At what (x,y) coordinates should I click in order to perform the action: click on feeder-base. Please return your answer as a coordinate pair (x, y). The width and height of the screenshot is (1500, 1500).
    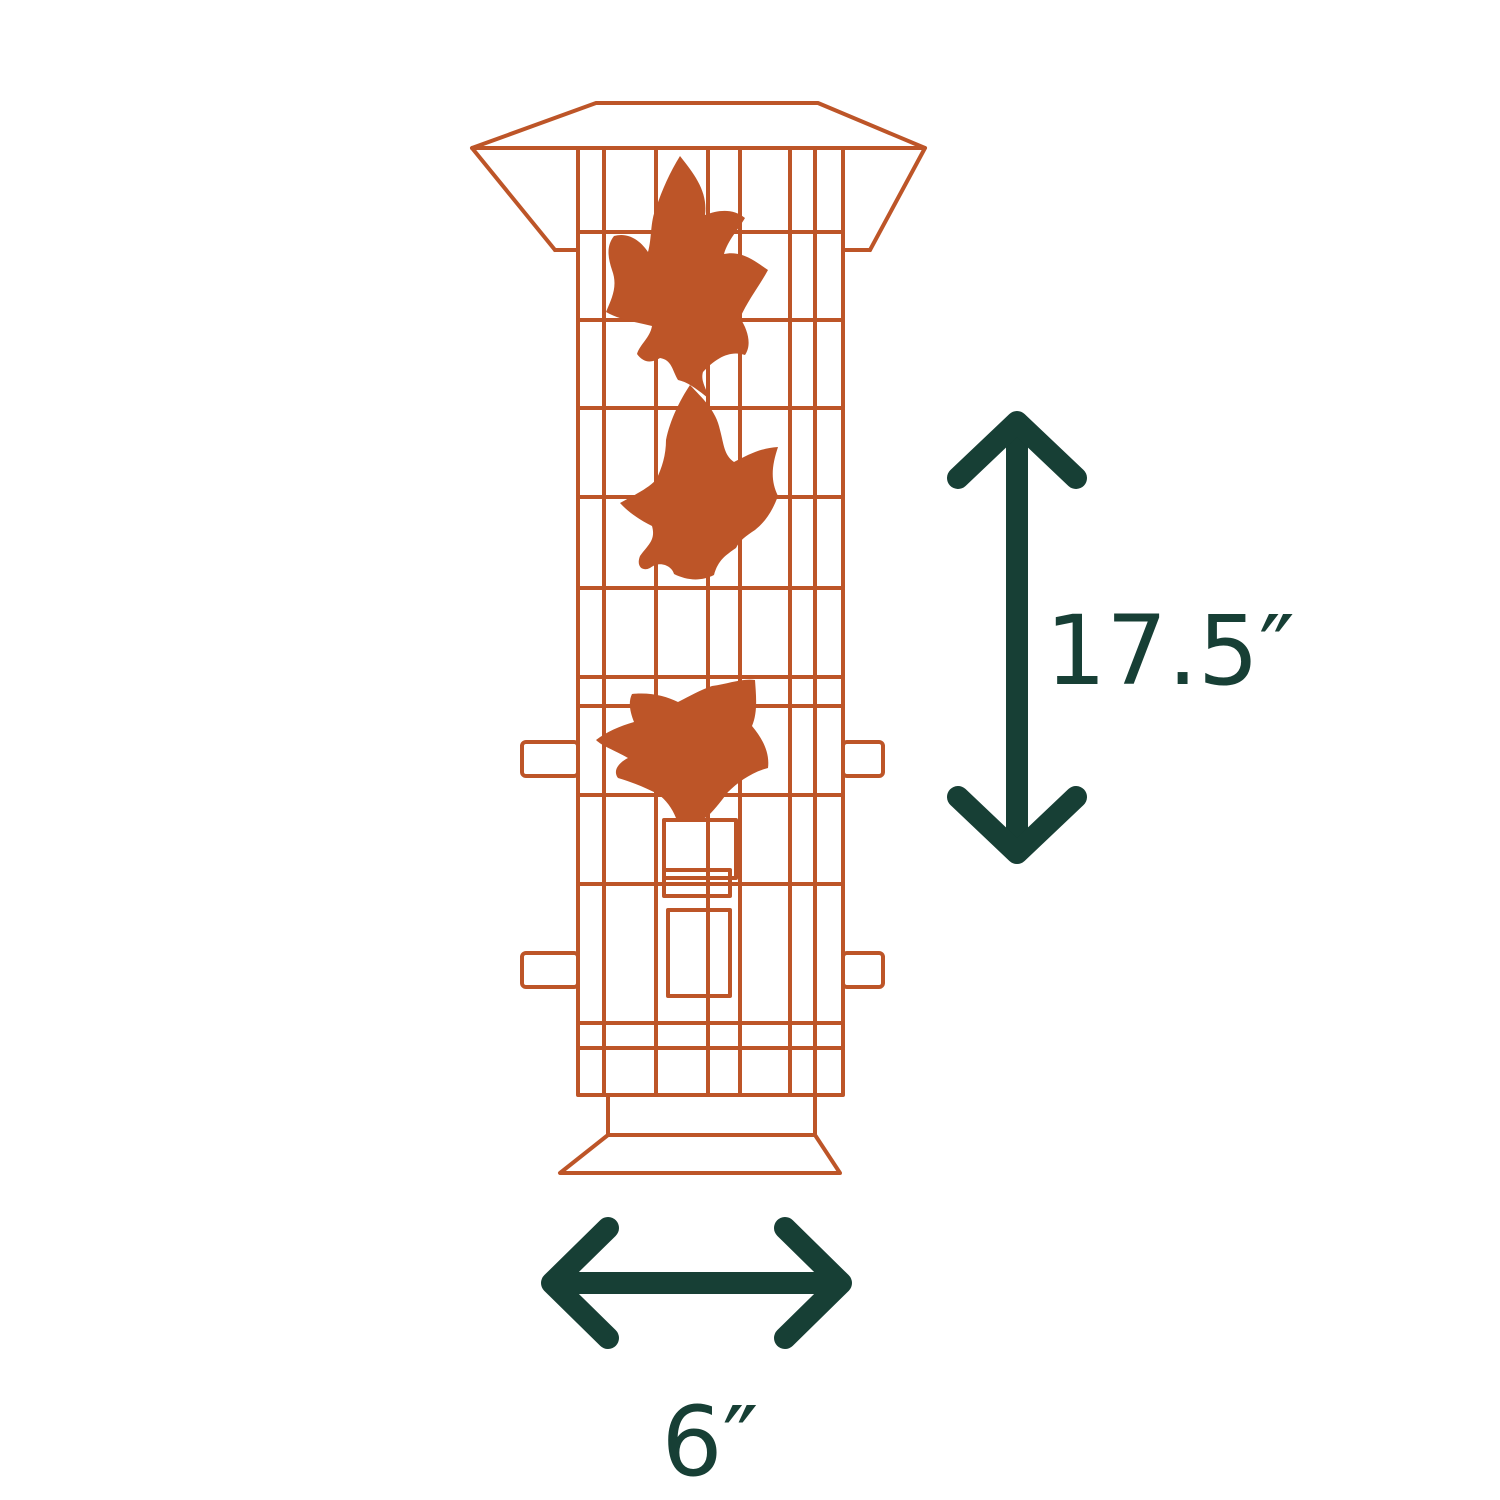
    Looking at the image, I should click on (700, 1134).